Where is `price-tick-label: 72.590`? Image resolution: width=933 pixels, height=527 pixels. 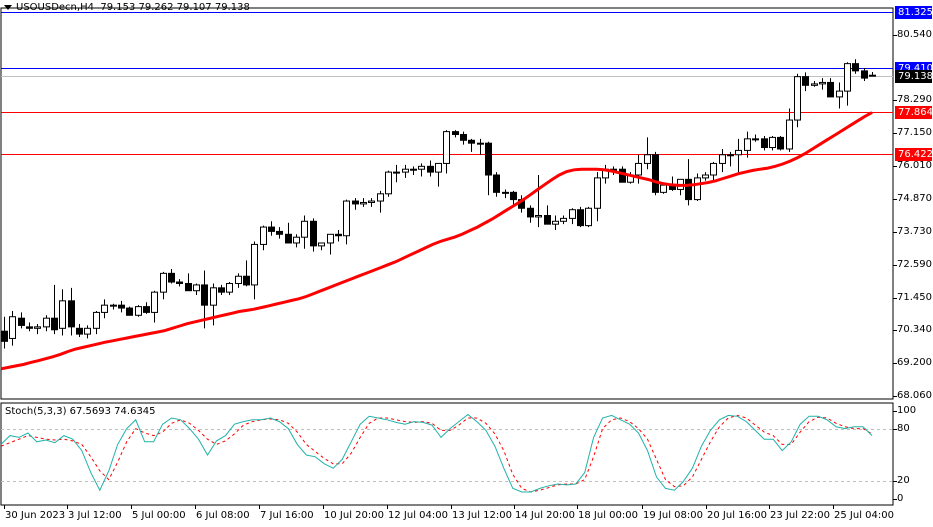 price-tick-label: 72.590 is located at coordinates (914, 264).